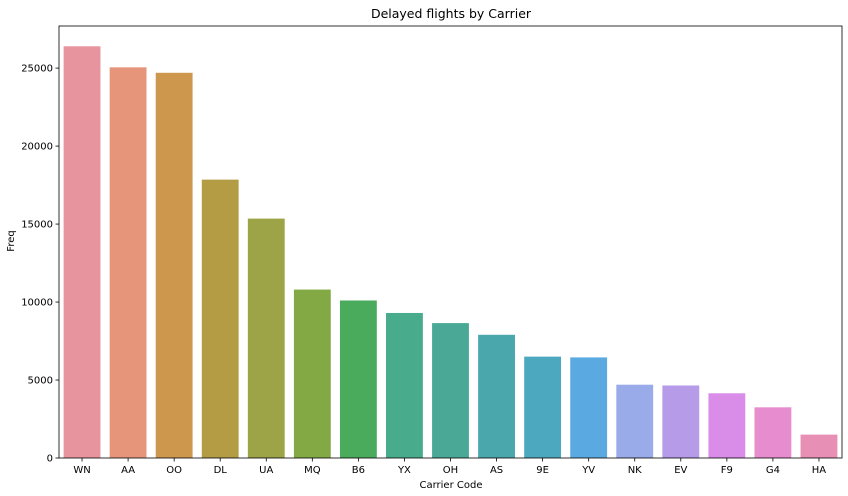 The height and width of the screenshot is (496, 848). Describe the element at coordinates (37, 69) in the screenshot. I see `y-tick-label: 25000` at that location.